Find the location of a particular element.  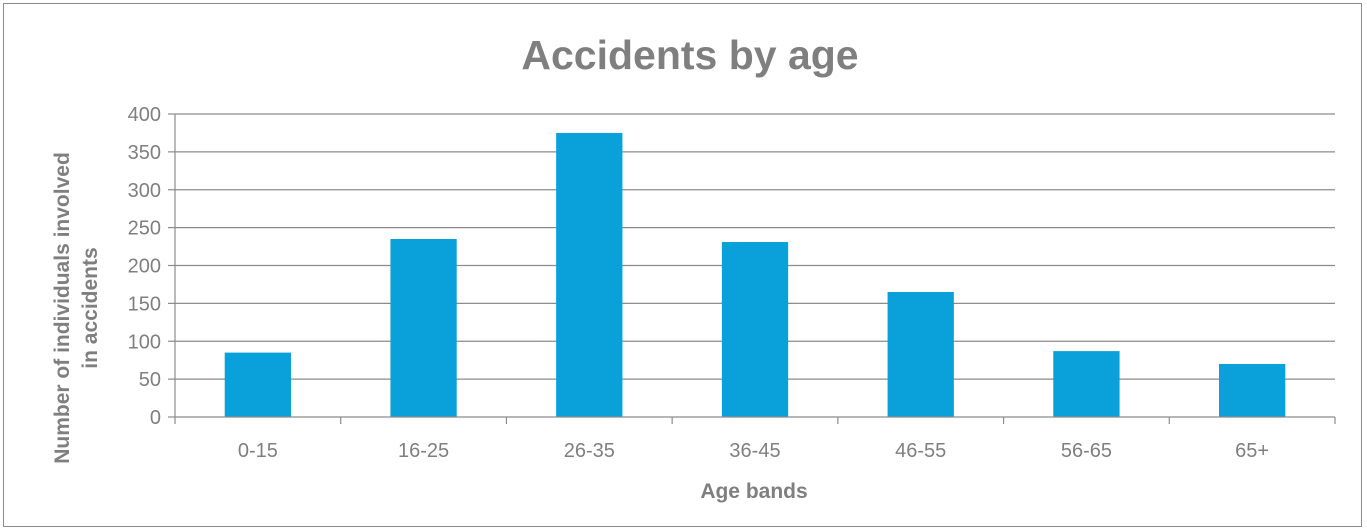

x-axis-ticks: 0-15 16-25 26-35 36-45 46-55 56-65 65+ is located at coordinates (753, 451).